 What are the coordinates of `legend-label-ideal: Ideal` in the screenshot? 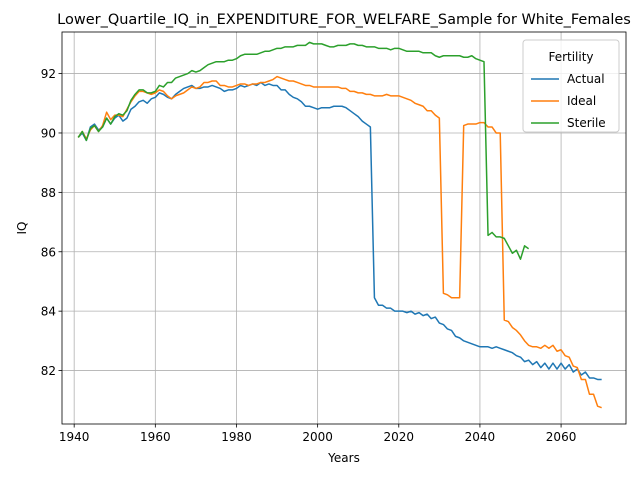 It's located at (581, 101).